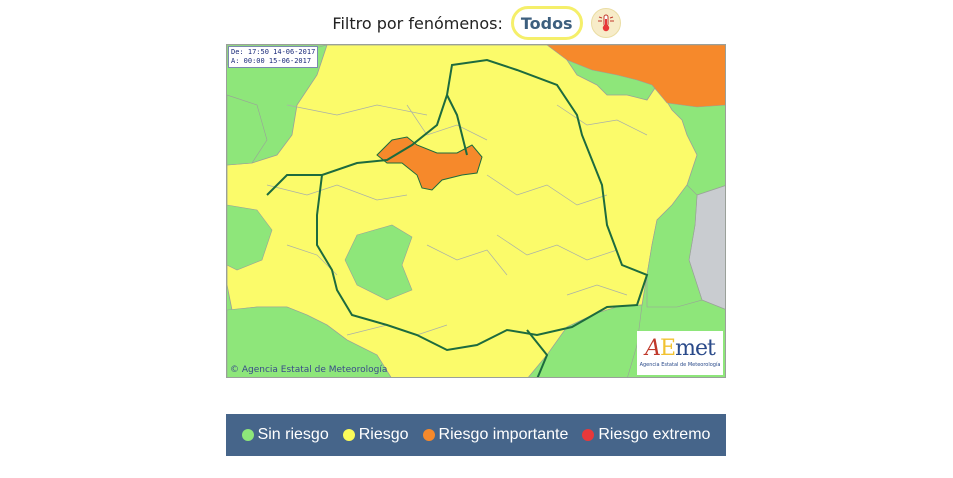  I want to click on legend-item-important-risk: Riesgo importante, so click(495, 435).